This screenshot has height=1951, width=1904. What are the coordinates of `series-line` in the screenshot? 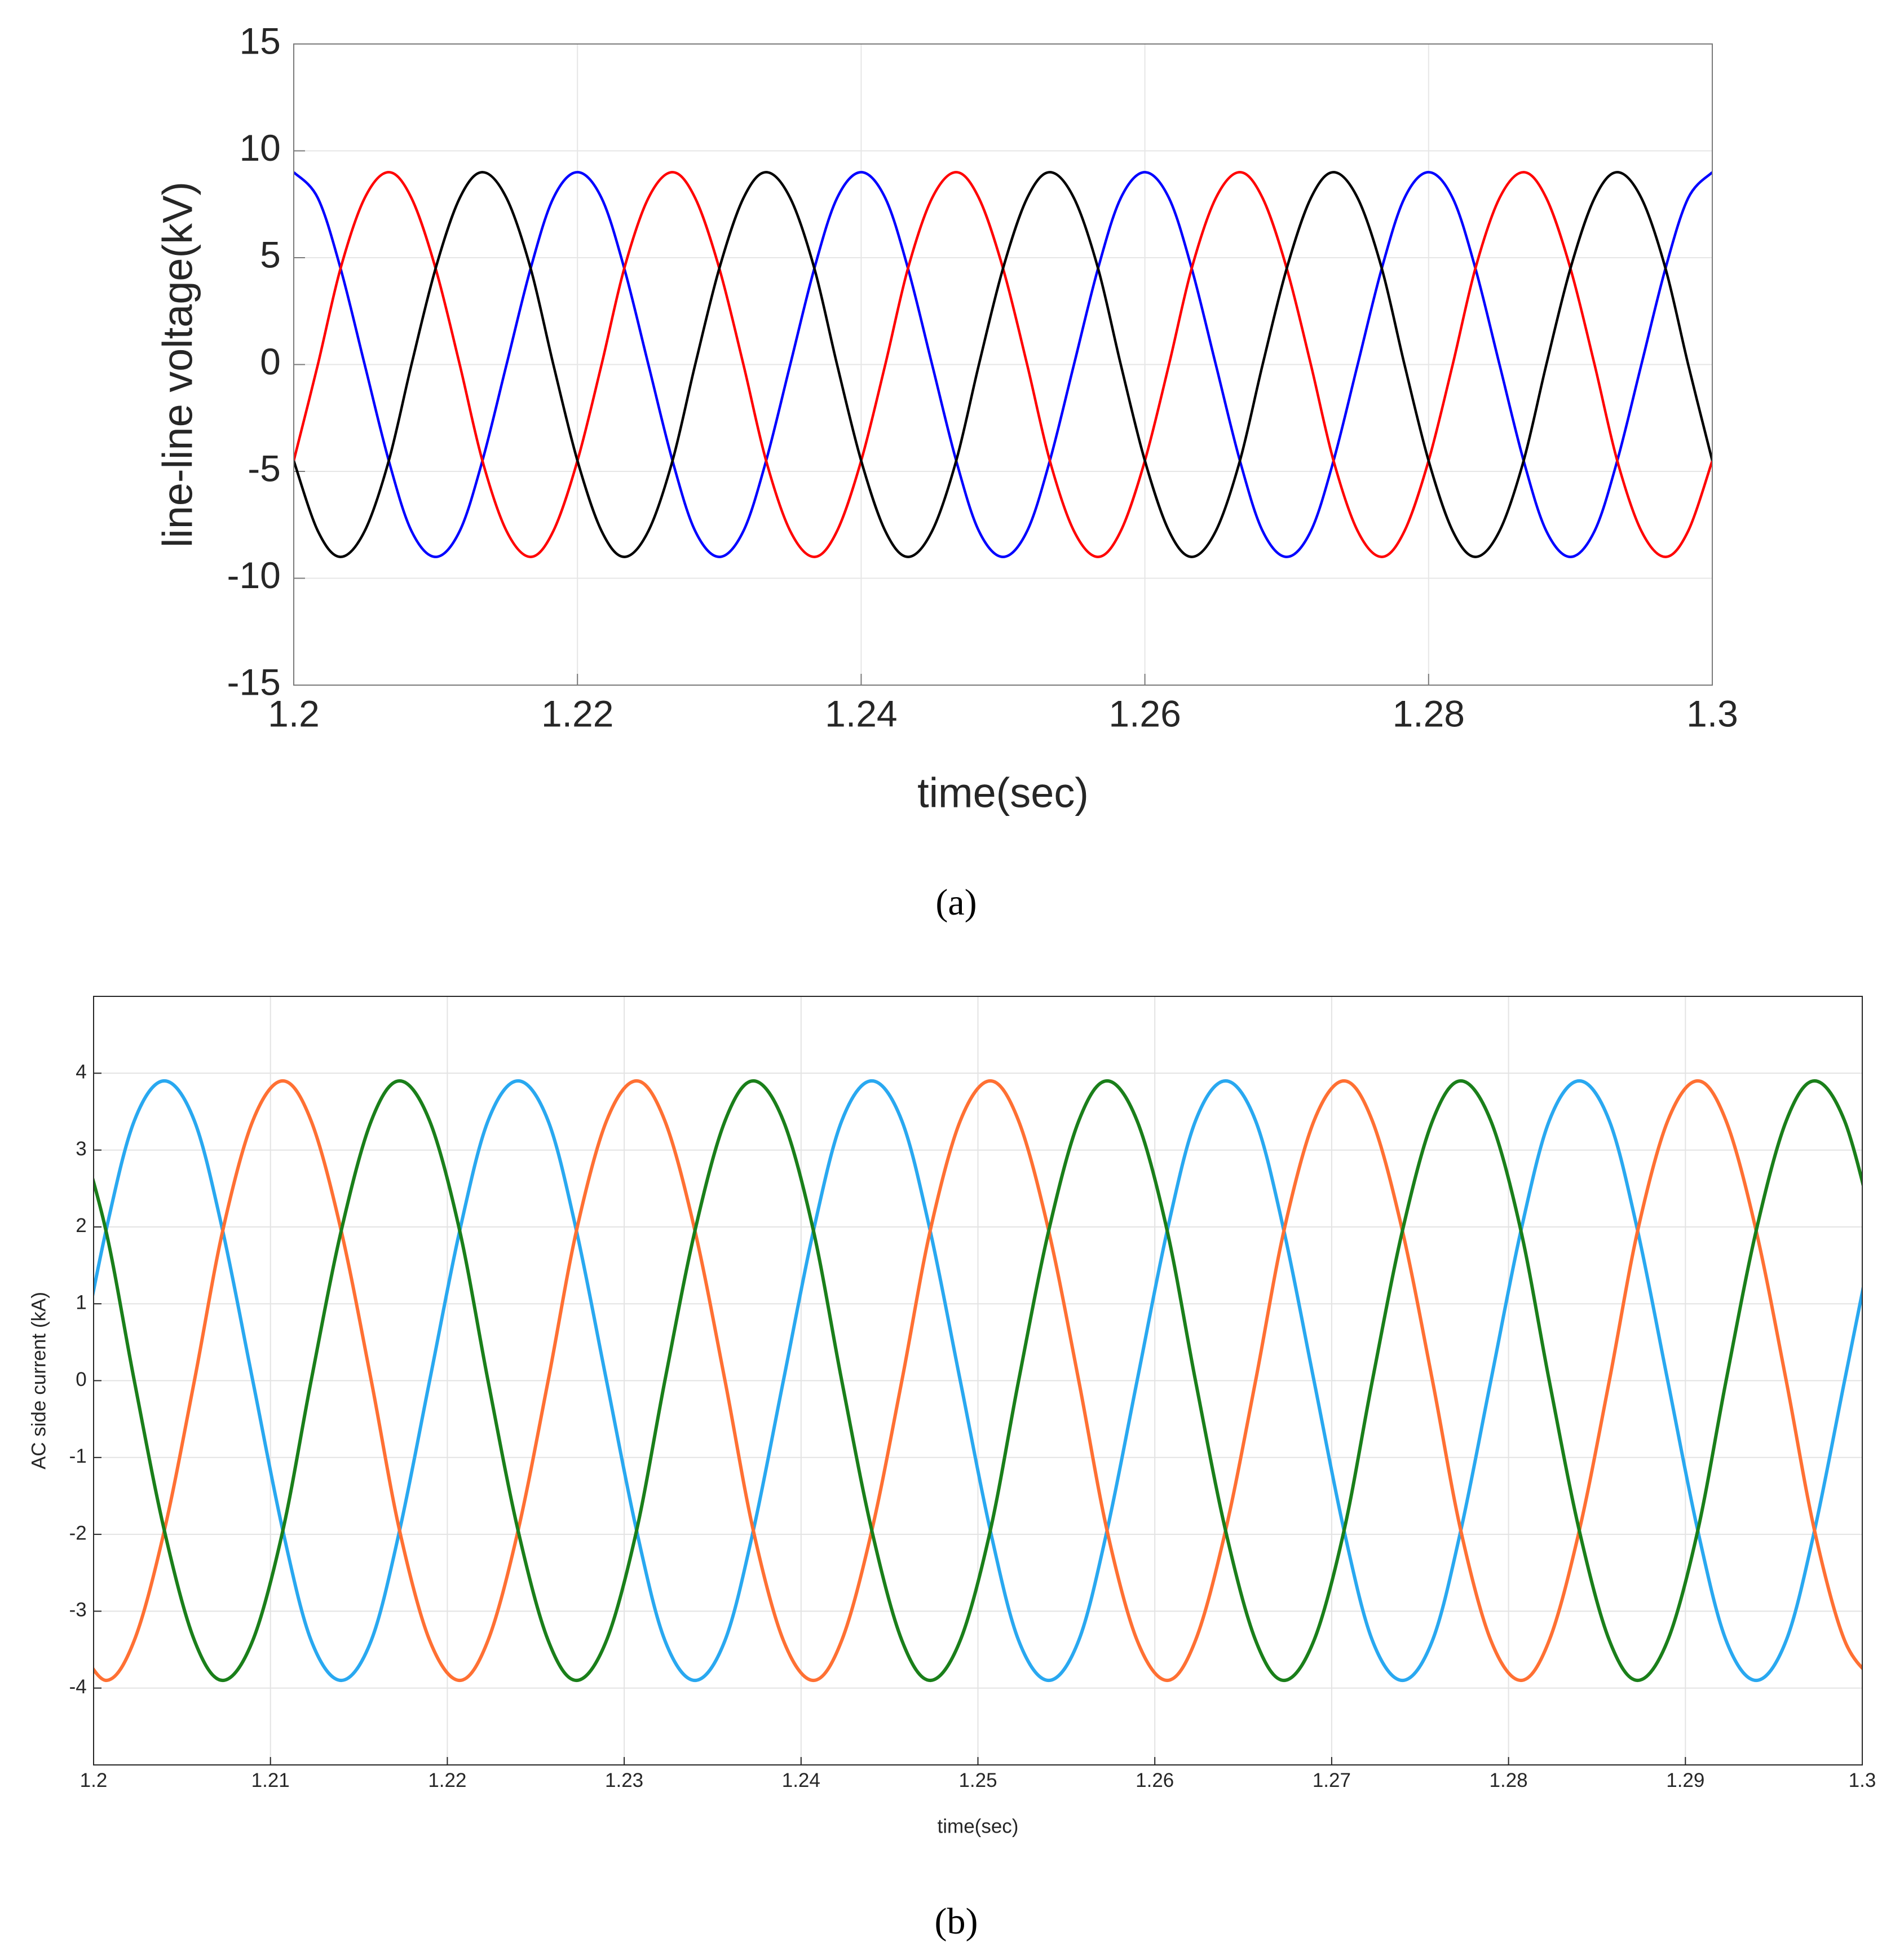 It's located at (1003, 365).